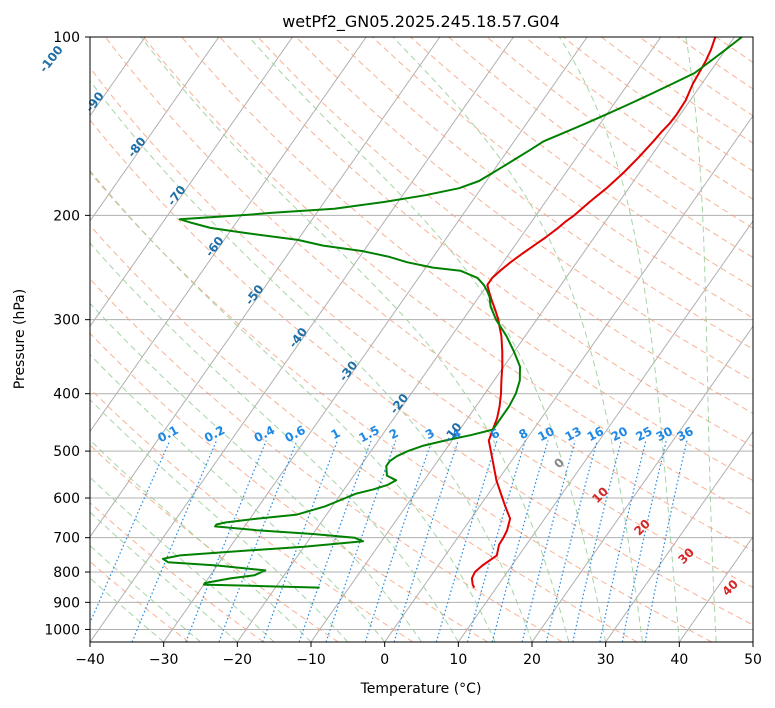  Describe the element at coordinates (238, 660) in the screenshot. I see `x-tick-label: −20` at that location.